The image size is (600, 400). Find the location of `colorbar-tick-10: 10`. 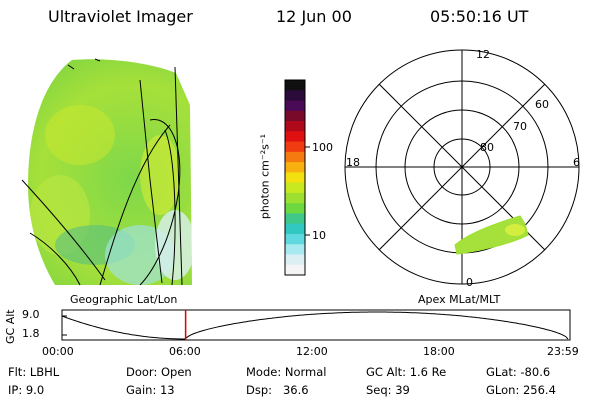

colorbar-tick-10: 10 is located at coordinates (319, 235).